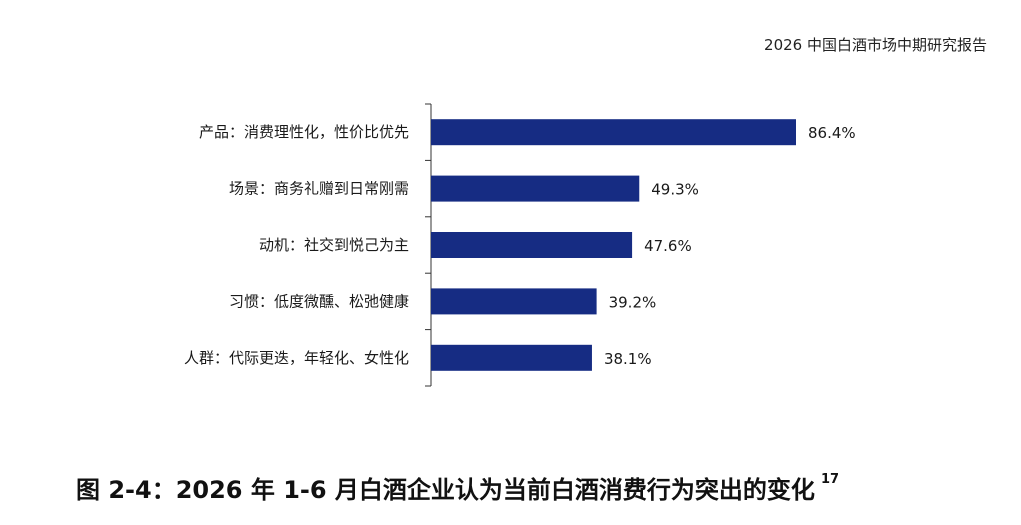 Image resolution: width=1021 pixels, height=525 pixels. Describe the element at coordinates (319, 189) in the screenshot. I see `category-label: 场景：商务礼赠到日常刚需` at that location.